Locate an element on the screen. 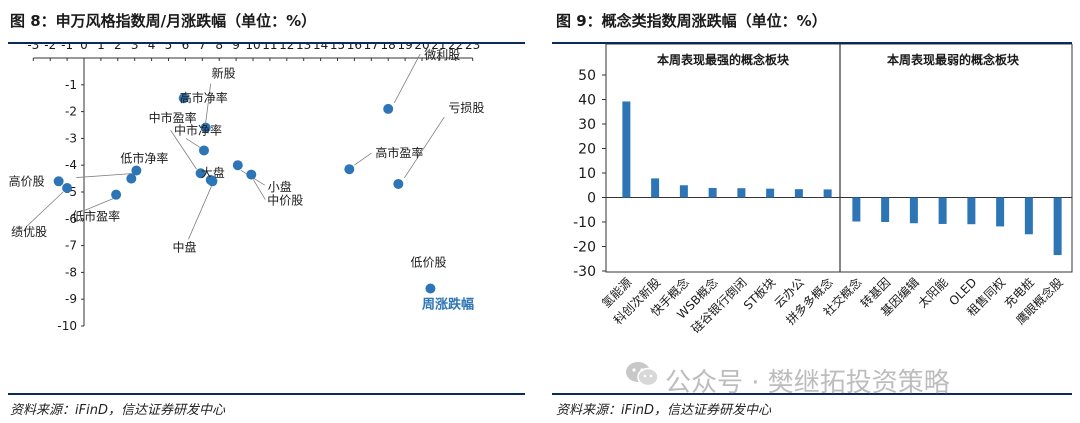  x-tick-label: 15 is located at coordinates (337, 48).